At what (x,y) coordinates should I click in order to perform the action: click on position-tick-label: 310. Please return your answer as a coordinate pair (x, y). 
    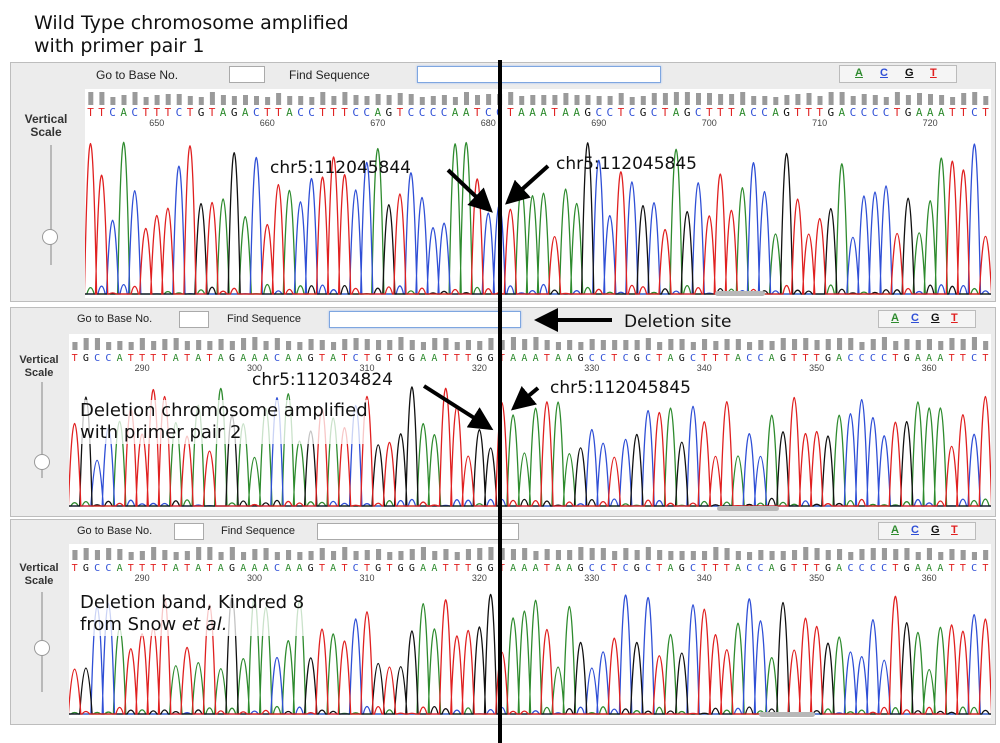
    Looking at the image, I should click on (366, 578).